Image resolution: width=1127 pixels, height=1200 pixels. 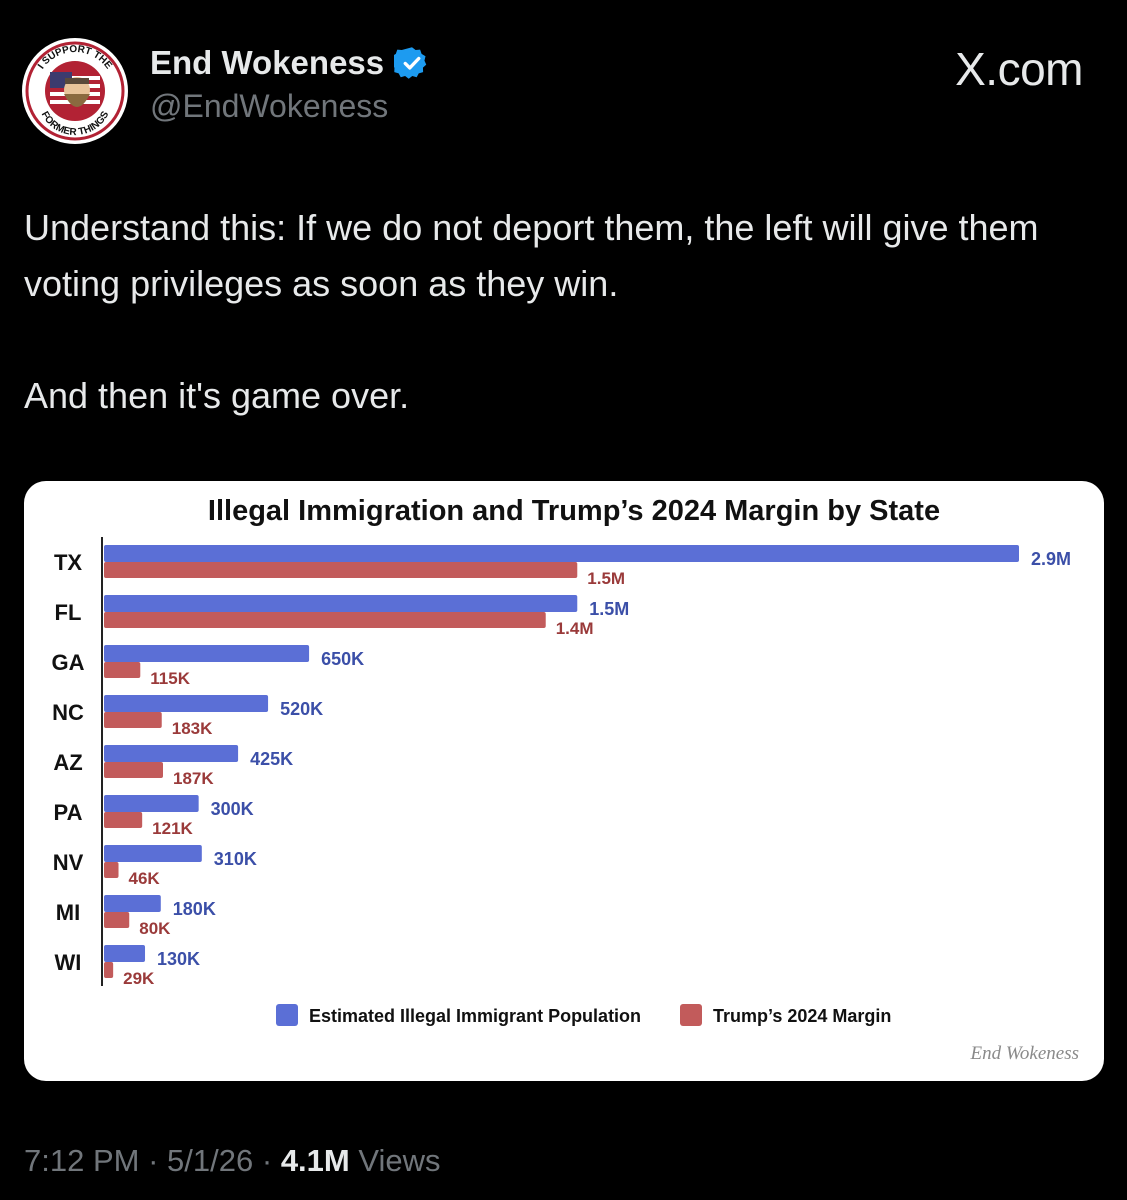 I want to click on state-label-ga: GA, so click(x=68, y=662).